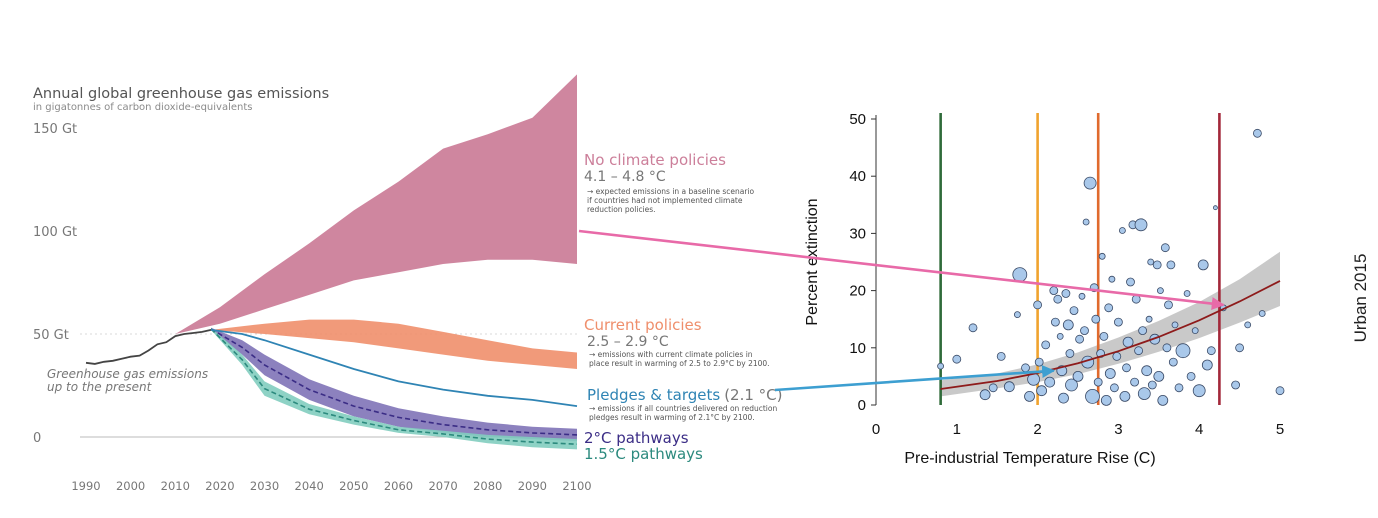  Describe the element at coordinates (130, 486) in the screenshot. I see `emissions-xtick-label: 2000` at that location.